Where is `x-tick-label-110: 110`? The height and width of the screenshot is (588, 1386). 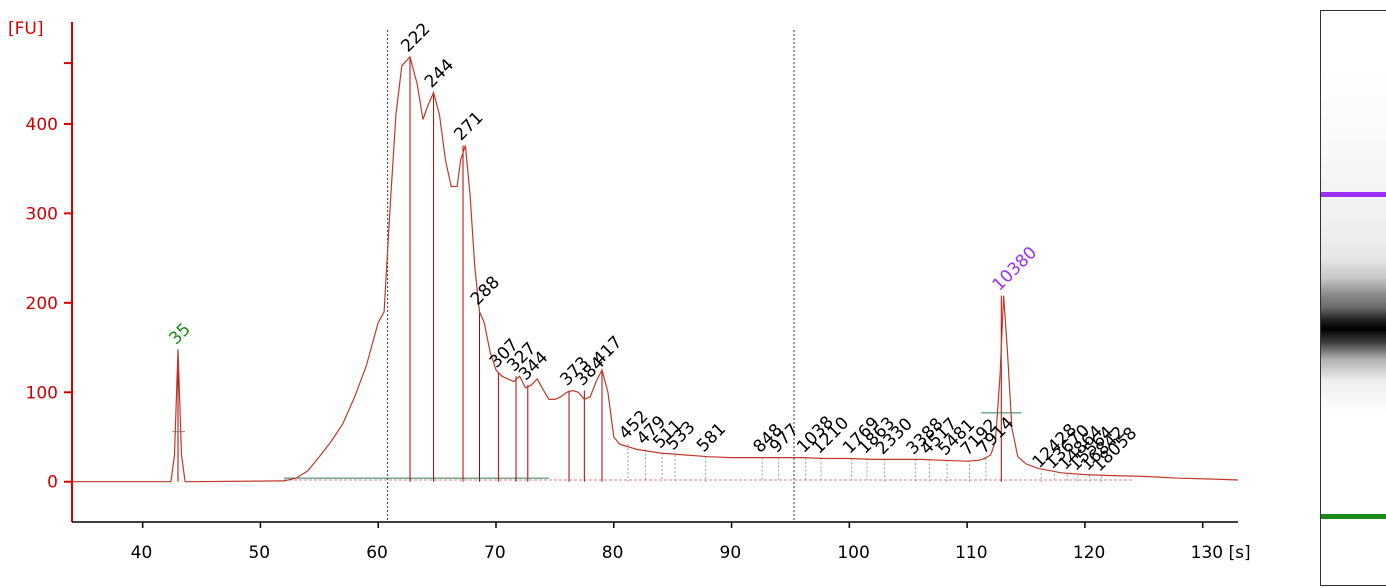 x-tick-label-110: 110 is located at coordinates (971, 553).